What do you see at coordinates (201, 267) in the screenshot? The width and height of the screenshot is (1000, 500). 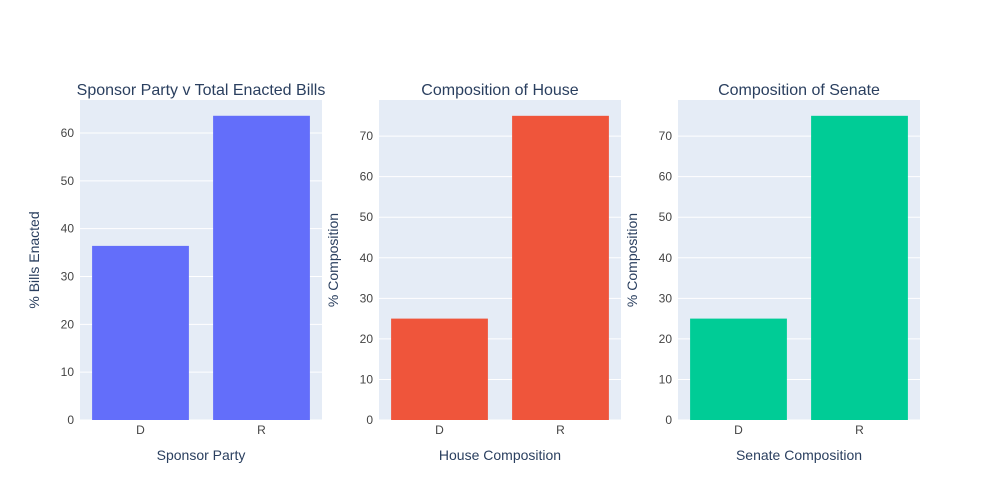 I see `bars-sponsor-party` at bounding box center [201, 267].